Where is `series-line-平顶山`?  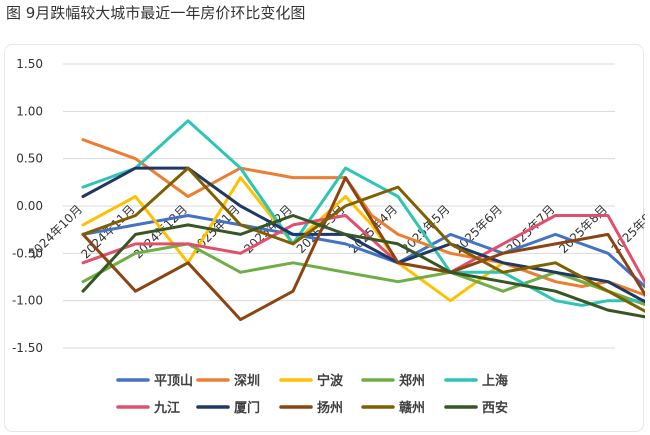 series-line-平顶山 is located at coordinates (363, 251).